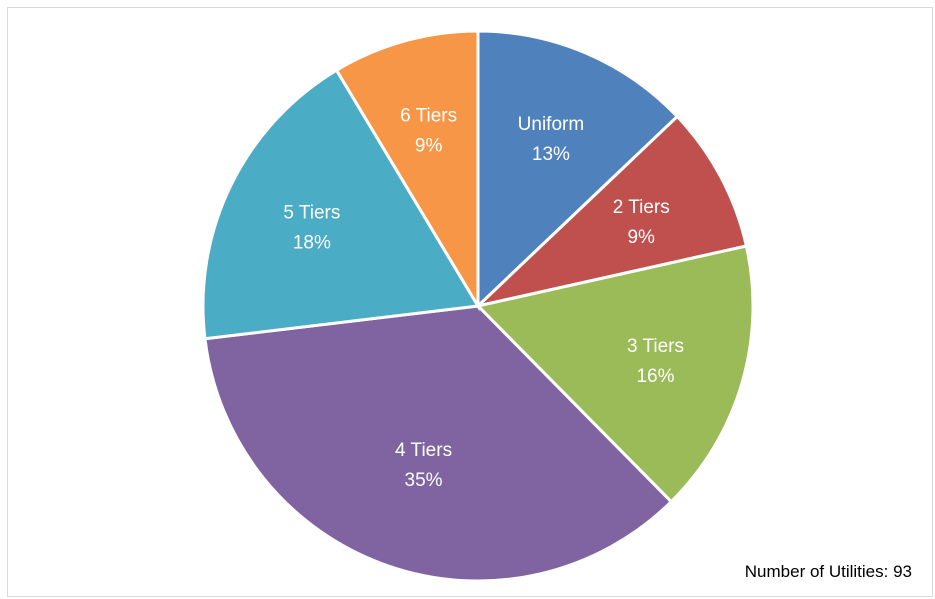  What do you see at coordinates (641, 207) in the screenshot?
I see `slice-label-1: 2 Tiers` at bounding box center [641, 207].